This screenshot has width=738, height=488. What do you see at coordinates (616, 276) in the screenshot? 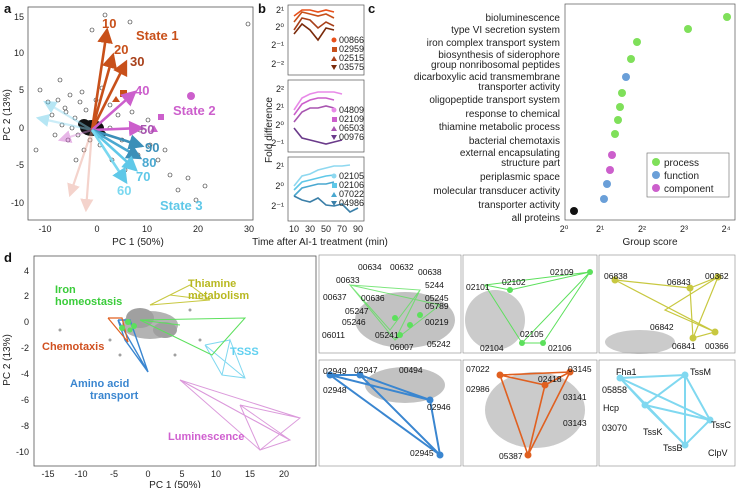
I see `inset-label: 06838` at bounding box center [616, 276].